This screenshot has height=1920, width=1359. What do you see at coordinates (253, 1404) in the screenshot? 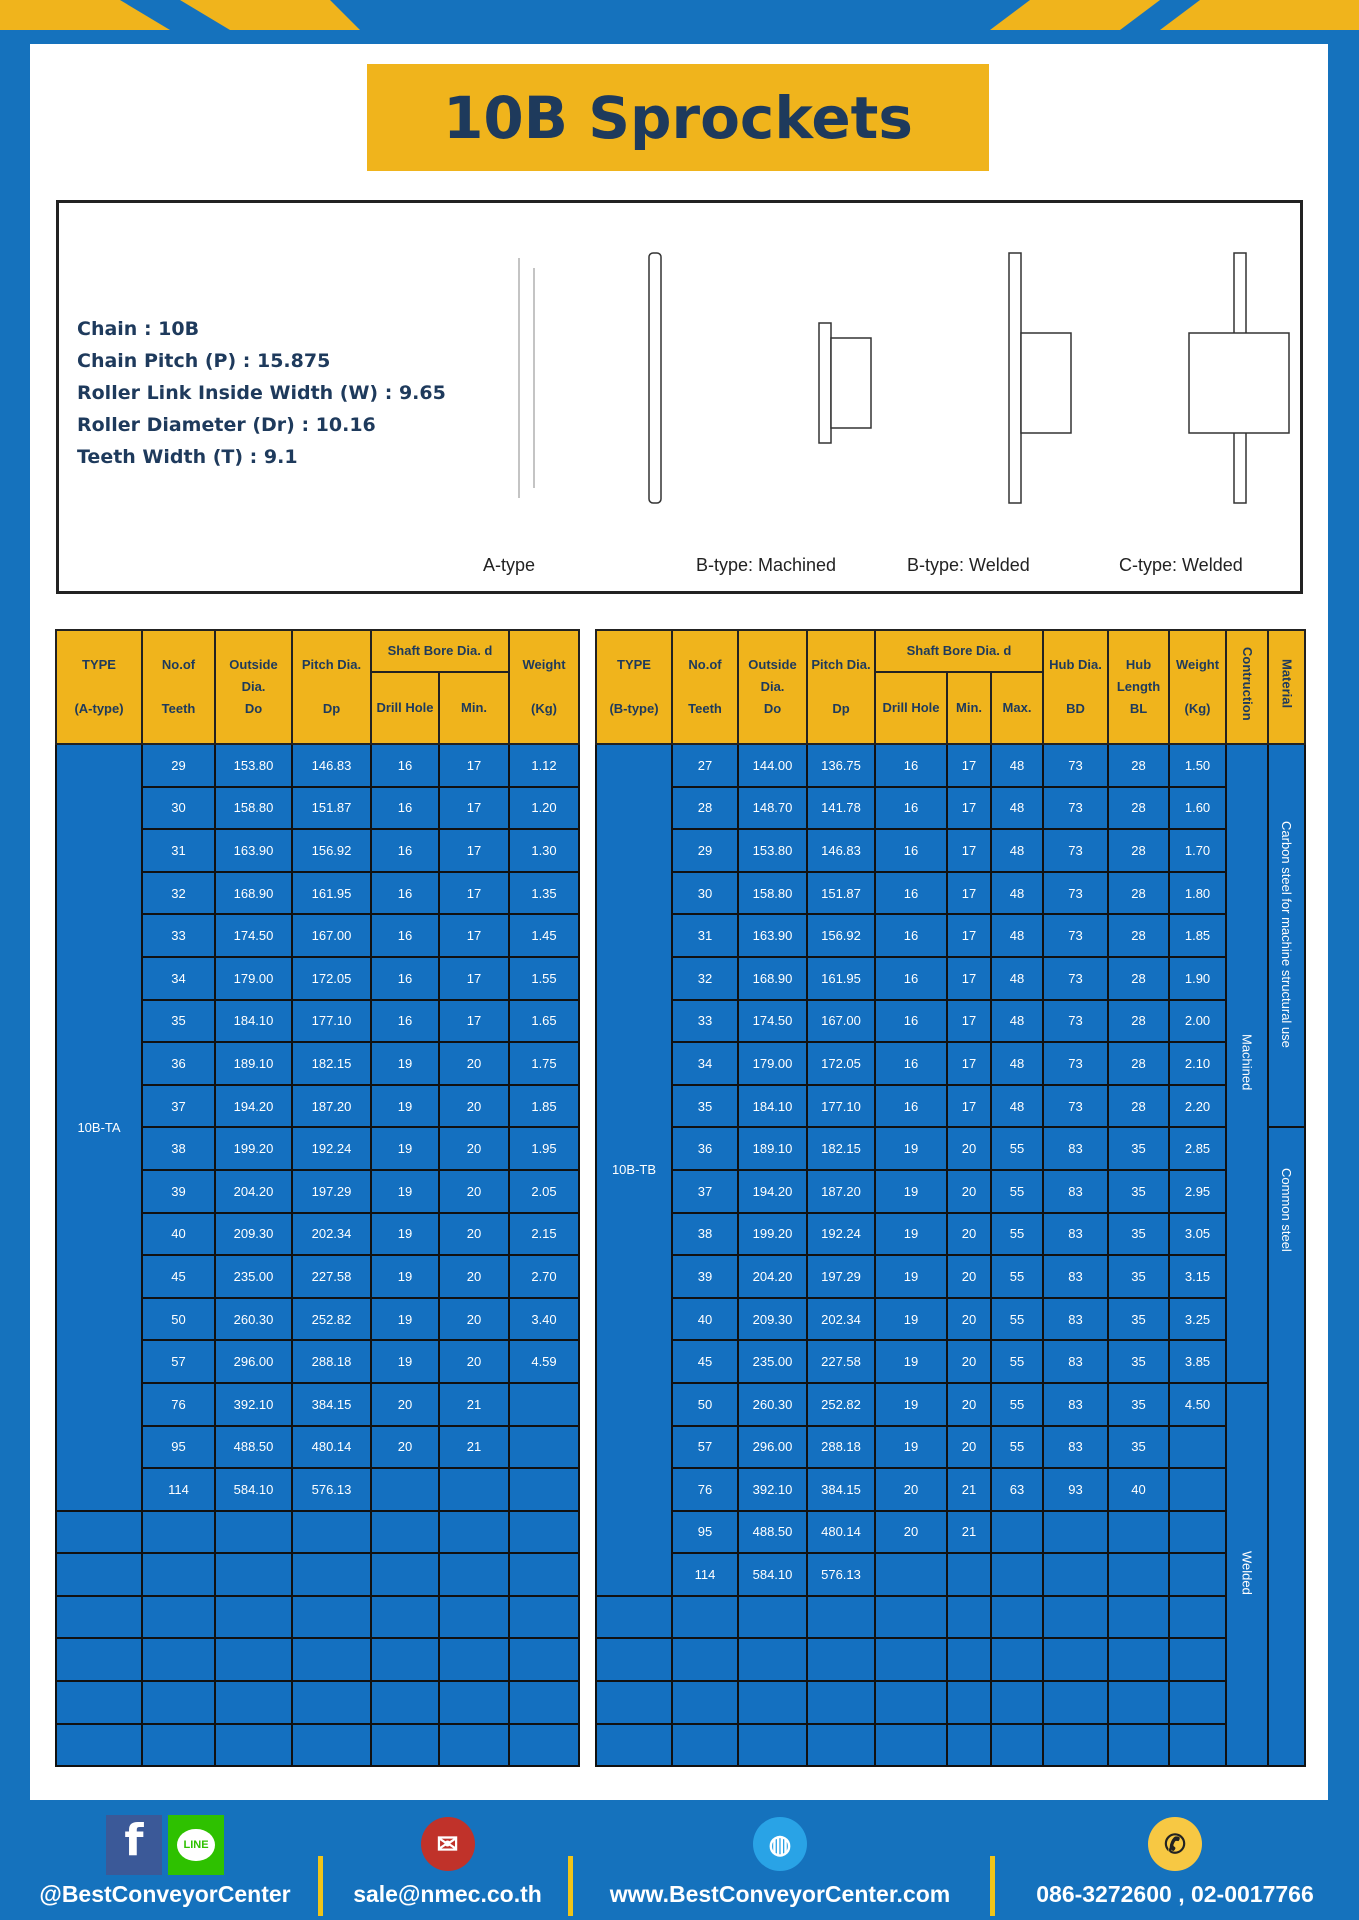
I see `table-cell: 392.10` at bounding box center [253, 1404].